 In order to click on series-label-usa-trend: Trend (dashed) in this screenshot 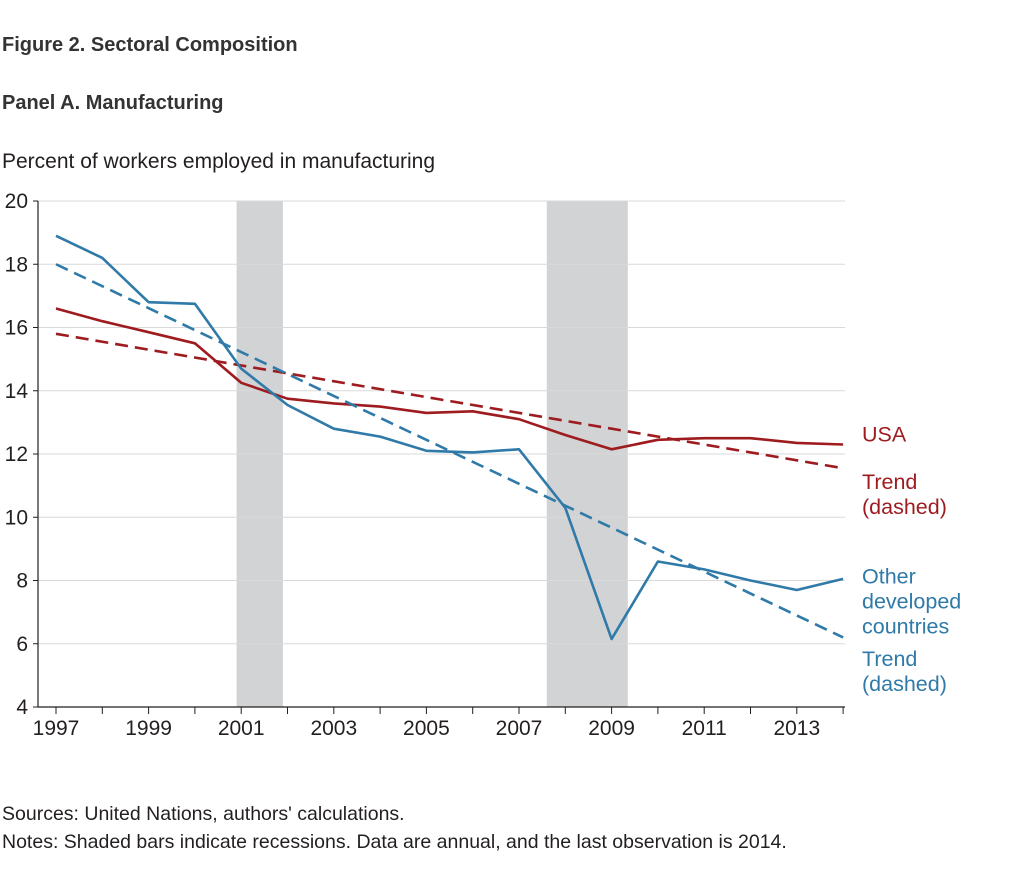, I will do `click(904, 494)`.